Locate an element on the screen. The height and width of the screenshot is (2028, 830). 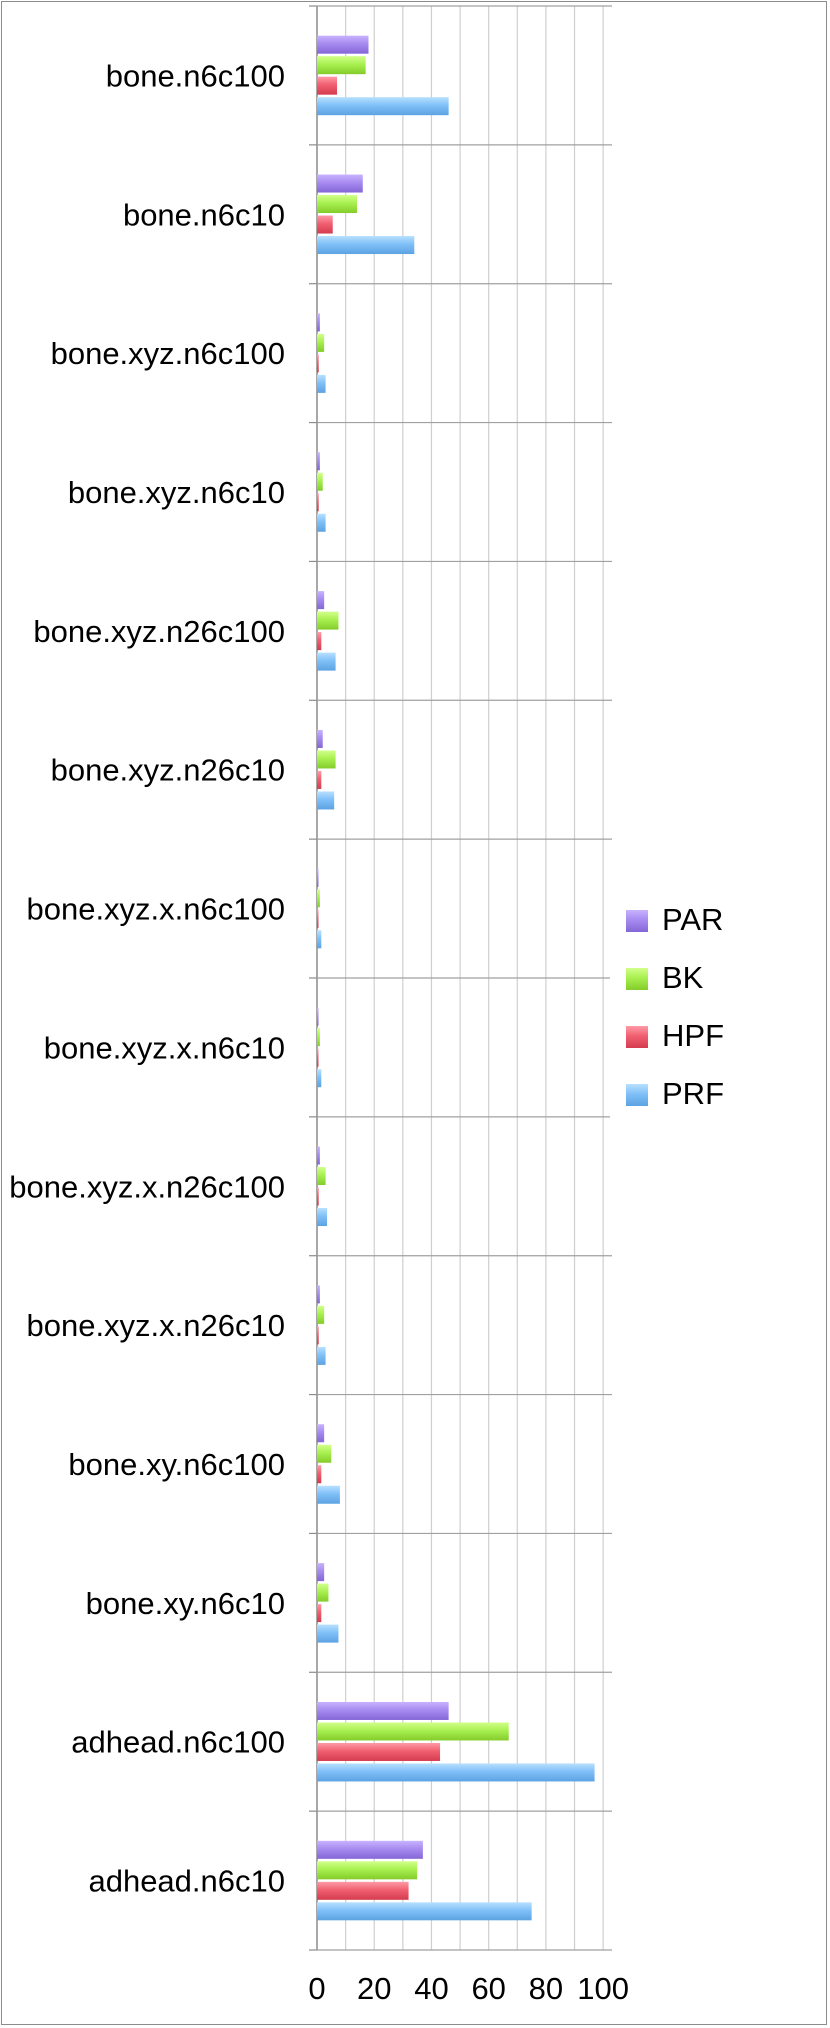
bar-hpf-bone.xyz.n26c100 is located at coordinates (319, 641).